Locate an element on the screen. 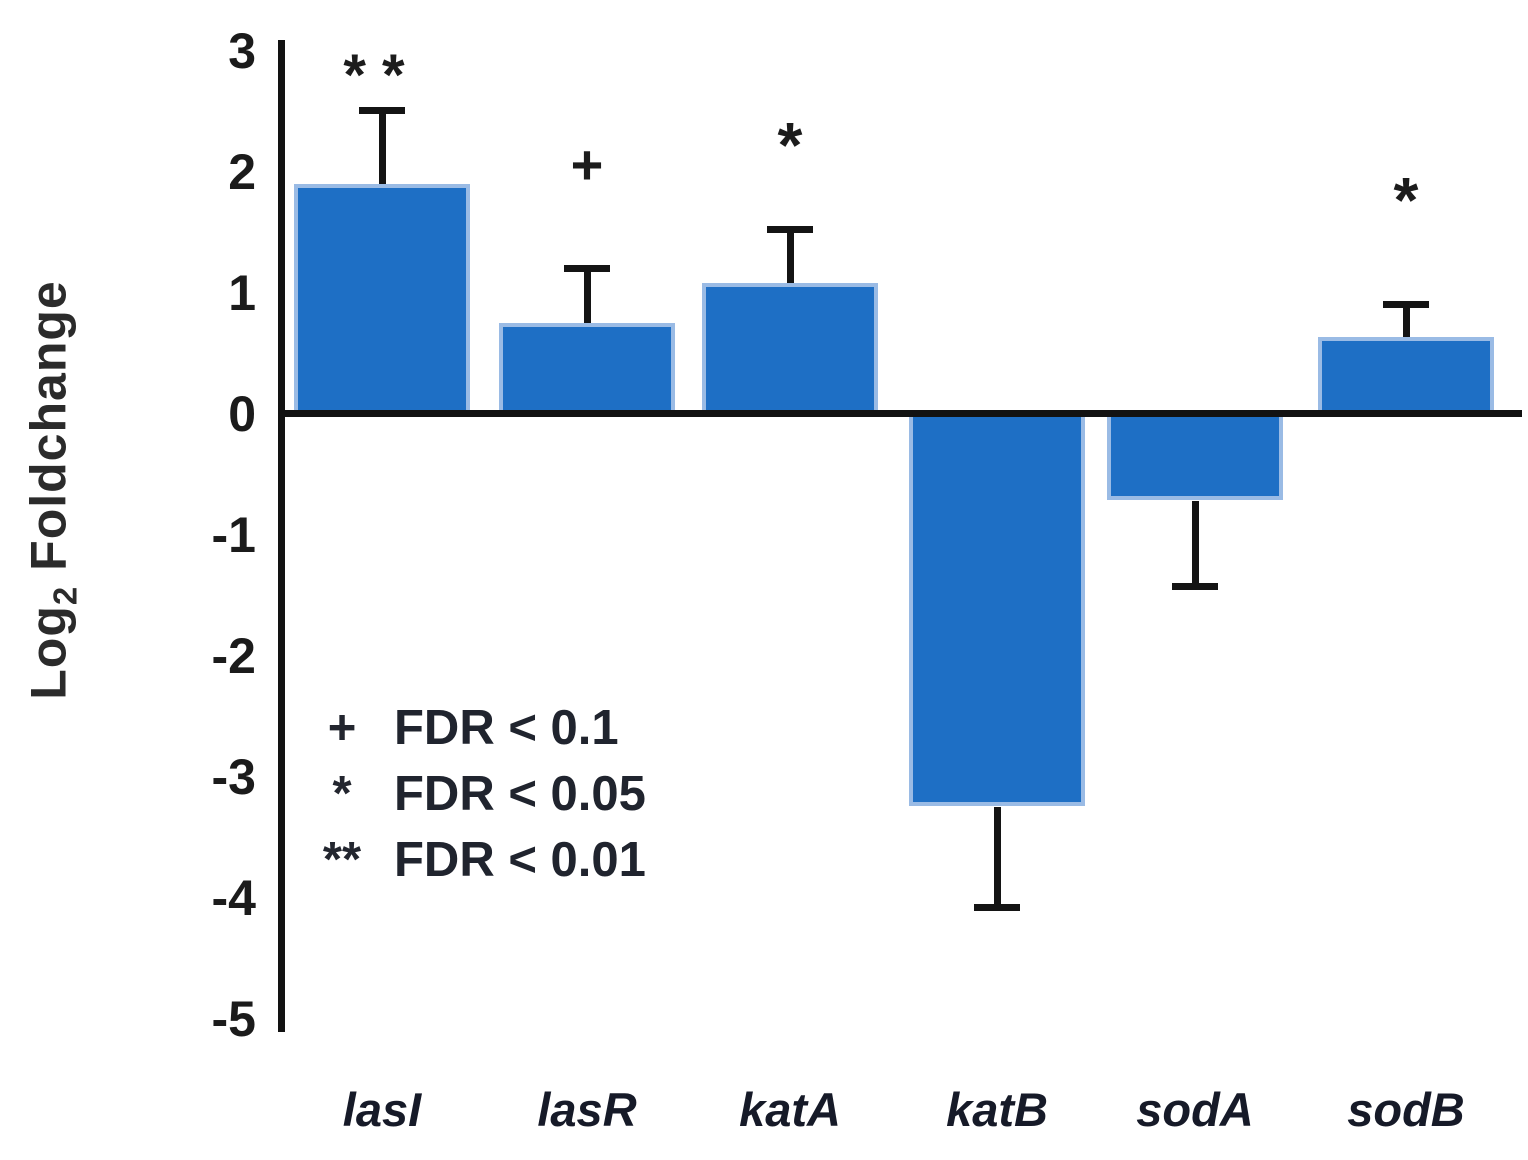 The height and width of the screenshot is (1160, 1528). y-tick--4: -4 is located at coordinates (233, 897).